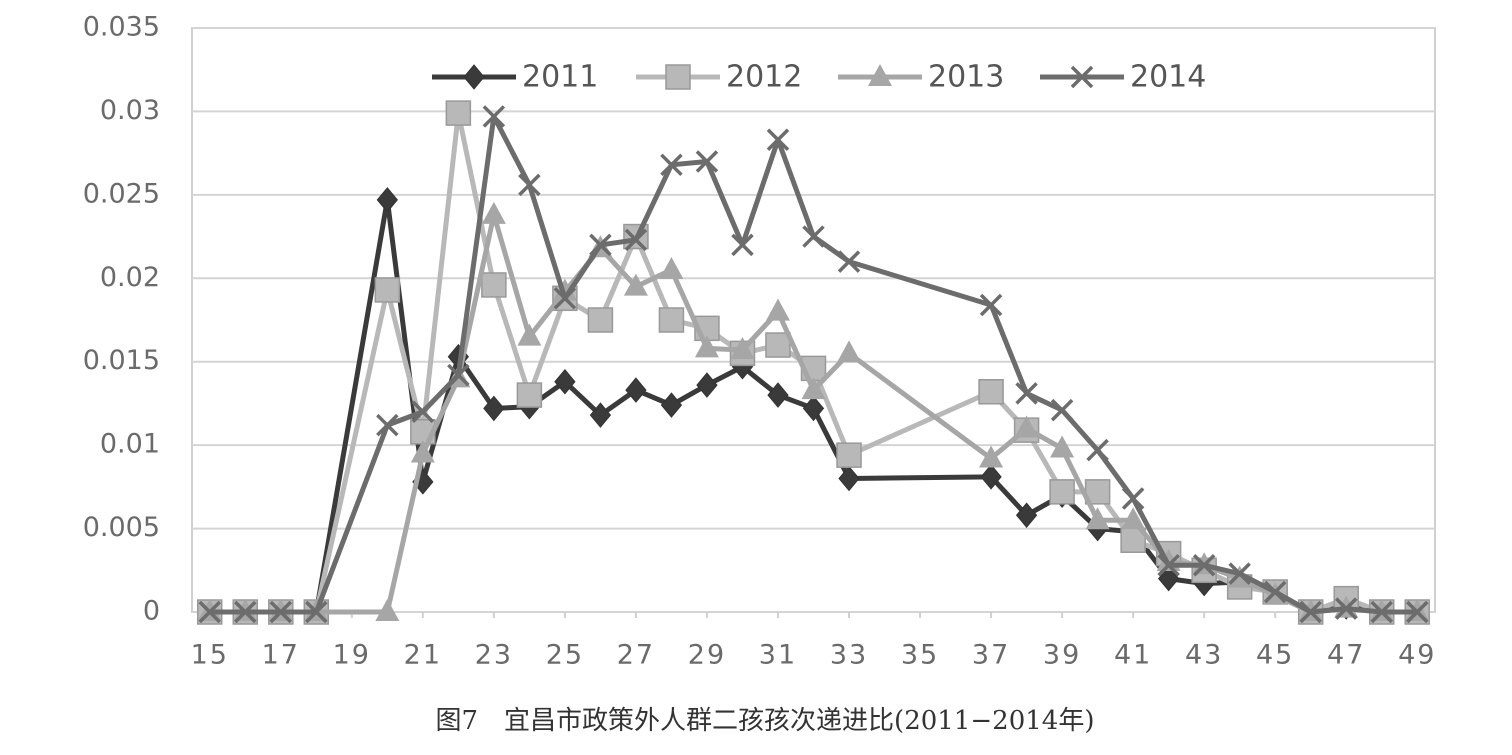 The image size is (1512, 755). I want to click on x-tick-label: 29, so click(707, 655).